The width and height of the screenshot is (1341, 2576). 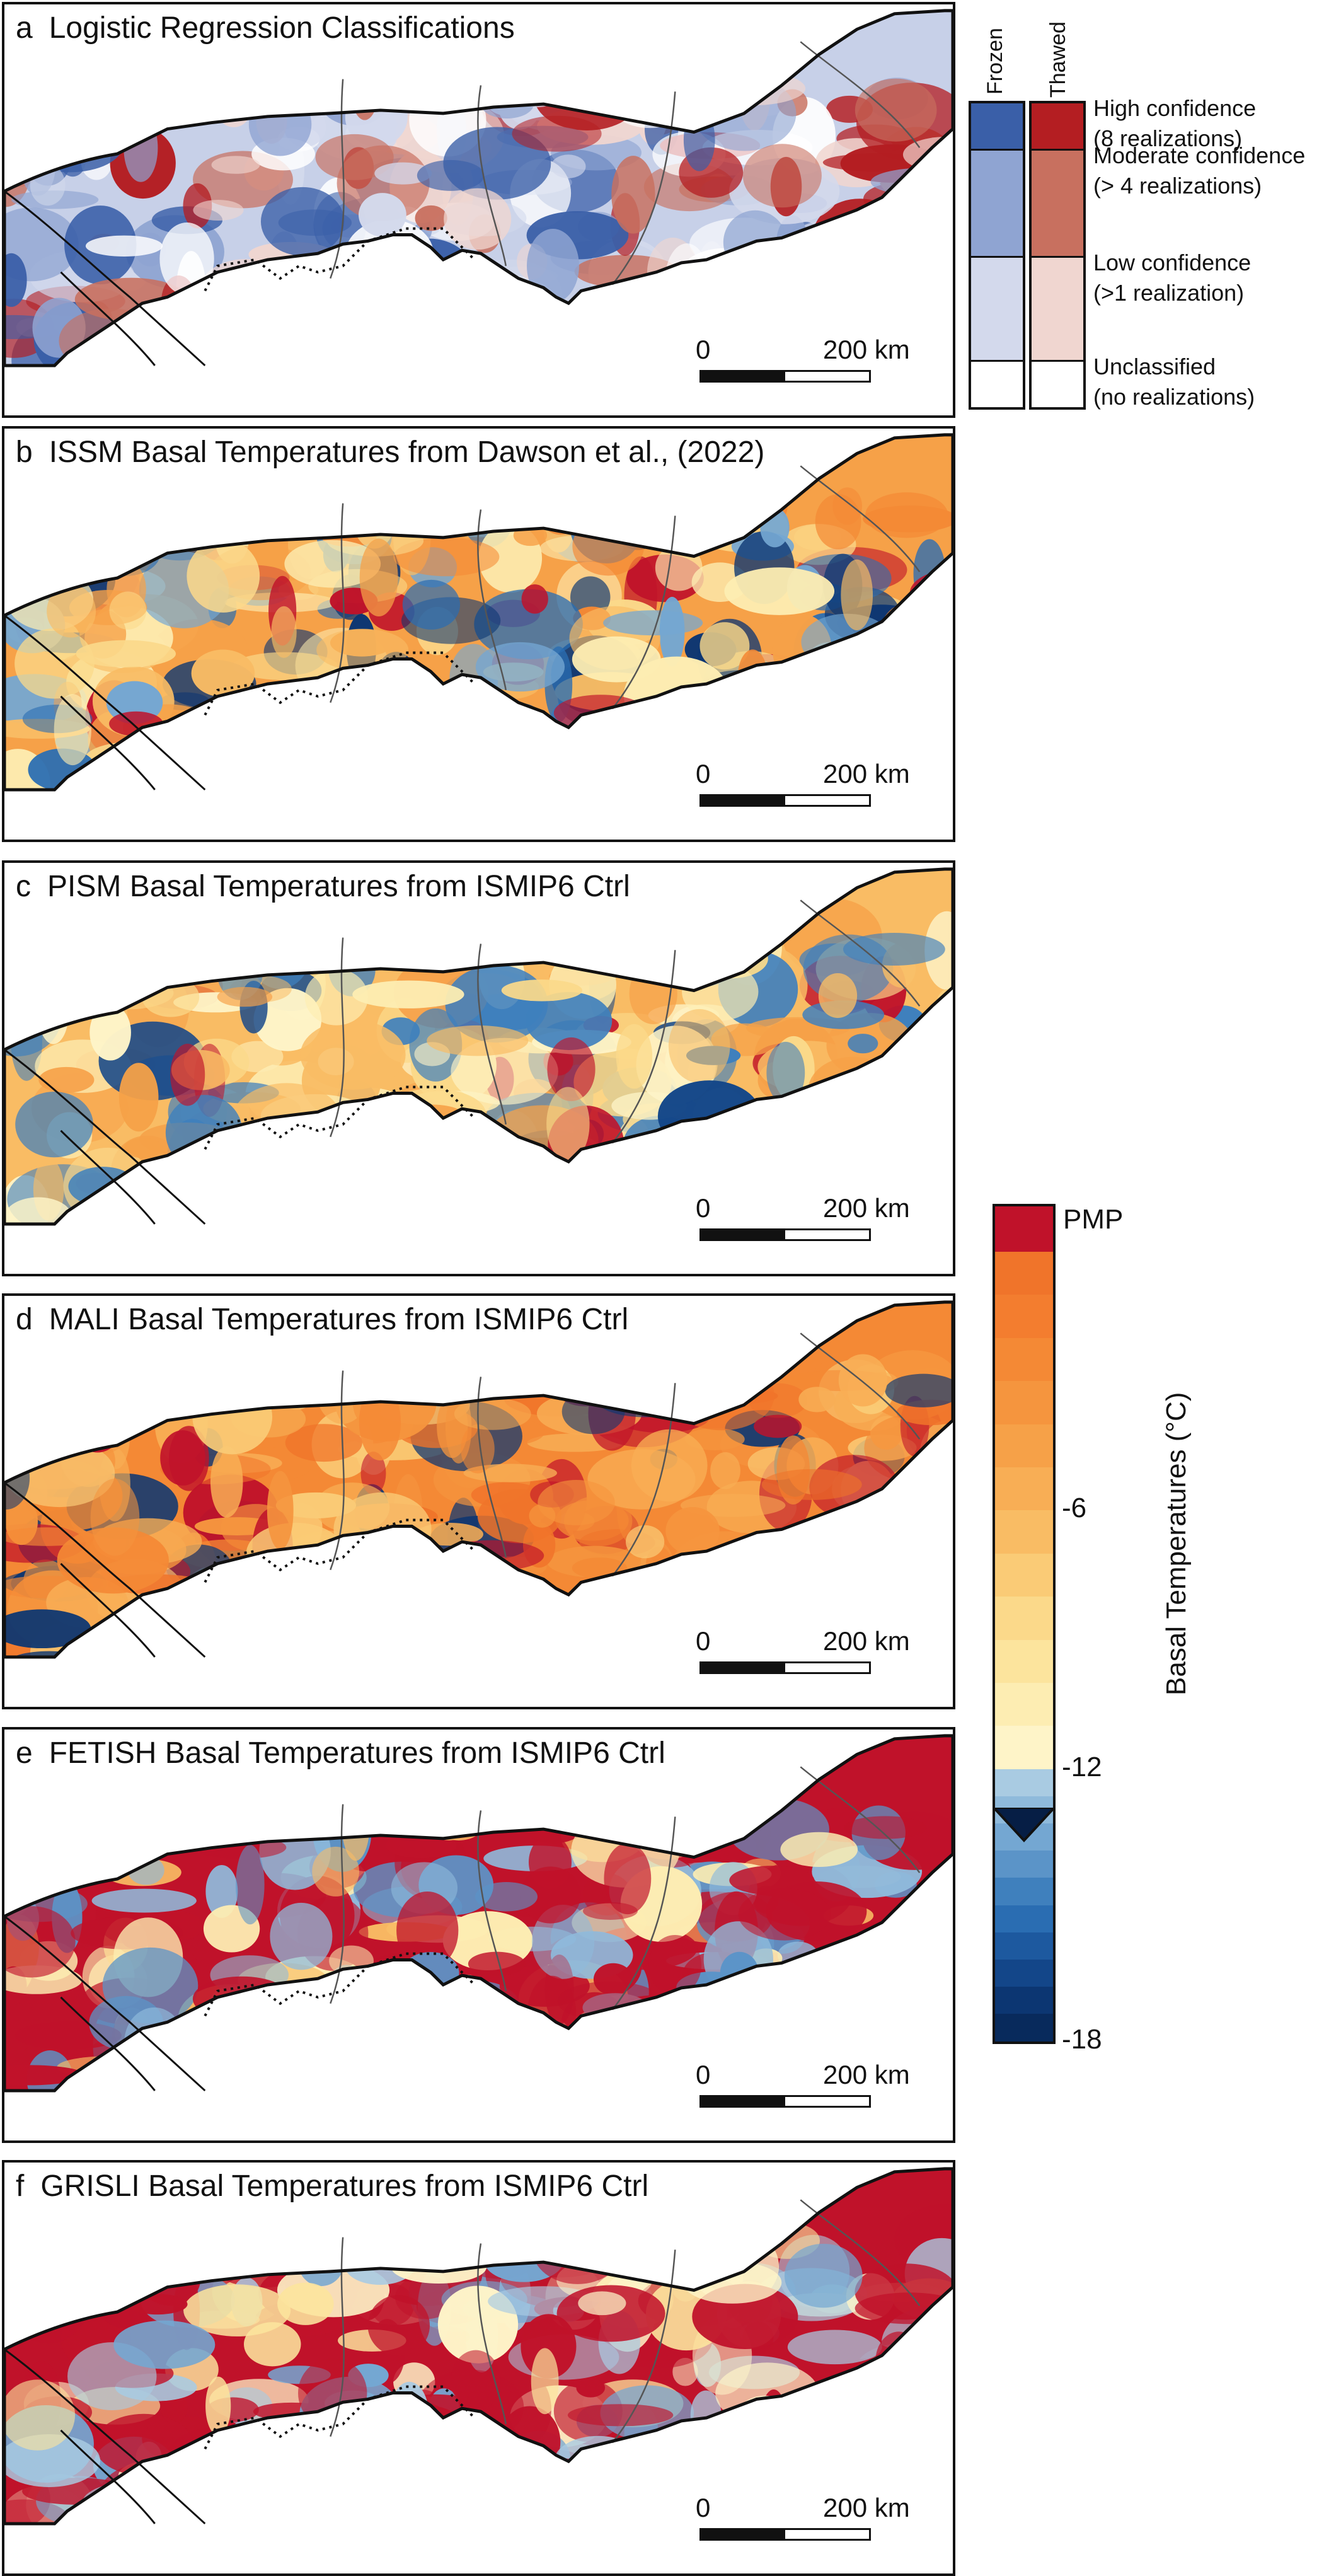 I want to click on thawed-swatch, so click(x=1057, y=204).